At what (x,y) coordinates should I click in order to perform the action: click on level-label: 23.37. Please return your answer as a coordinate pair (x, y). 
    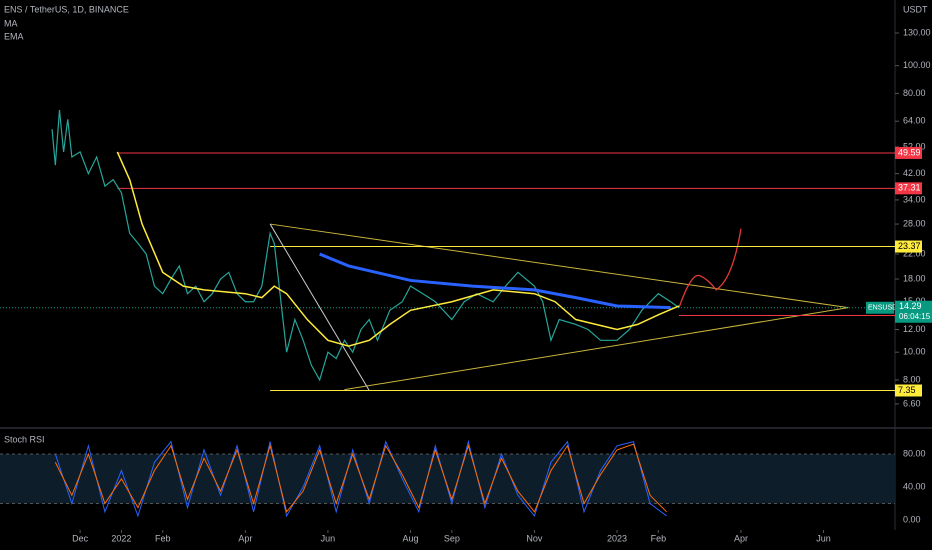
    Looking at the image, I should click on (909, 246).